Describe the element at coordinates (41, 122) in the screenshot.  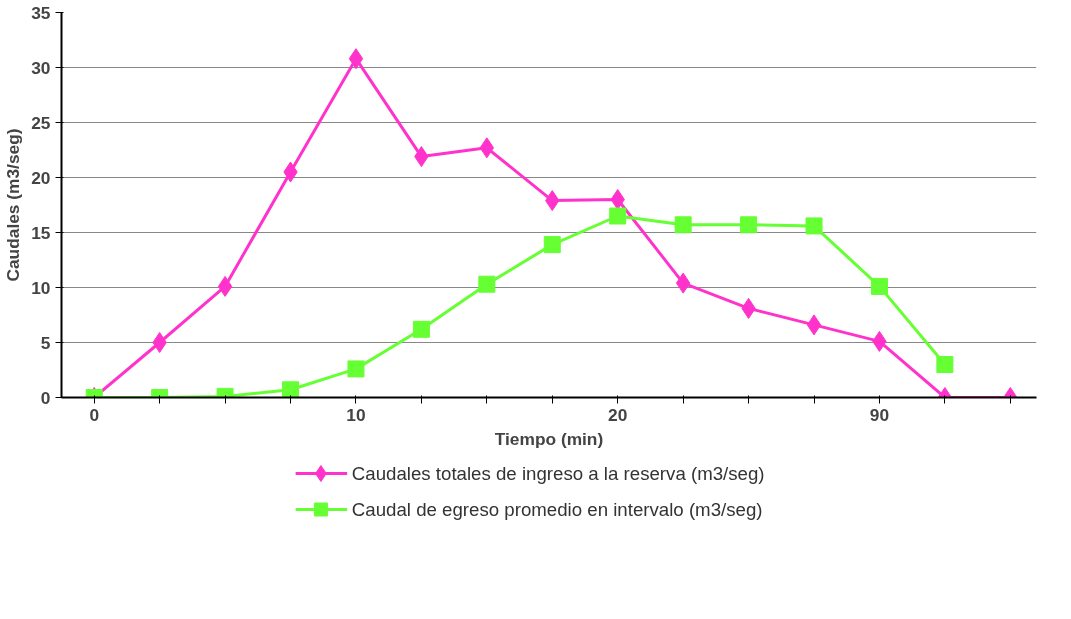
I see `y-tick-label: 25` at that location.